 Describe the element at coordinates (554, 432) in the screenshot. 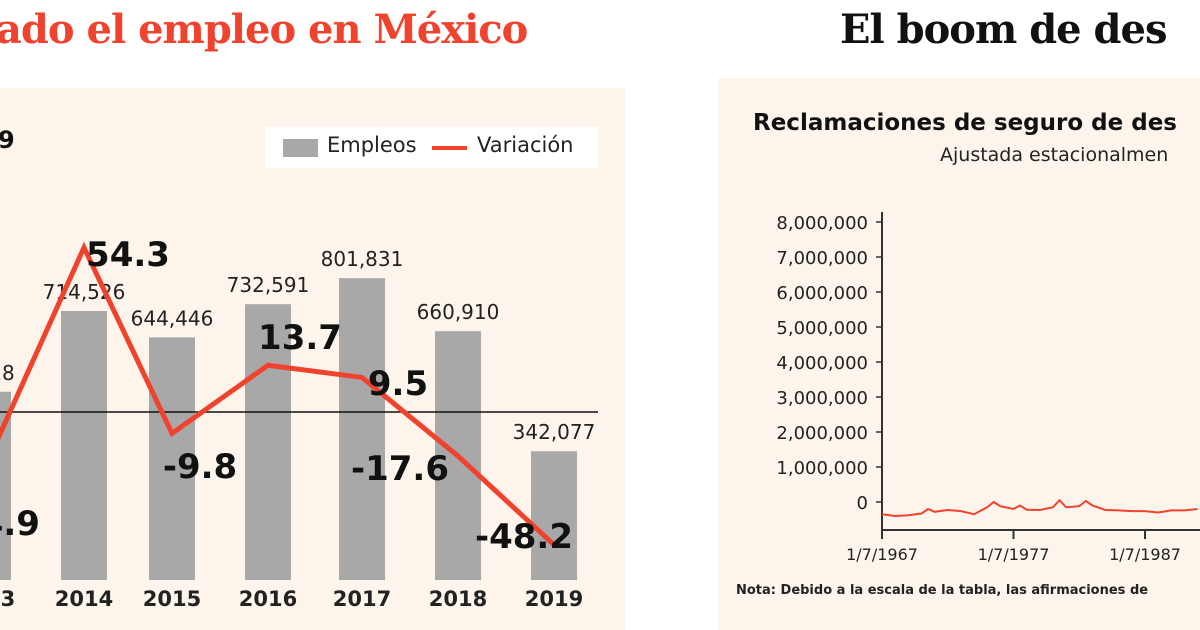

I see `bar-label-2019: 342,077` at that location.